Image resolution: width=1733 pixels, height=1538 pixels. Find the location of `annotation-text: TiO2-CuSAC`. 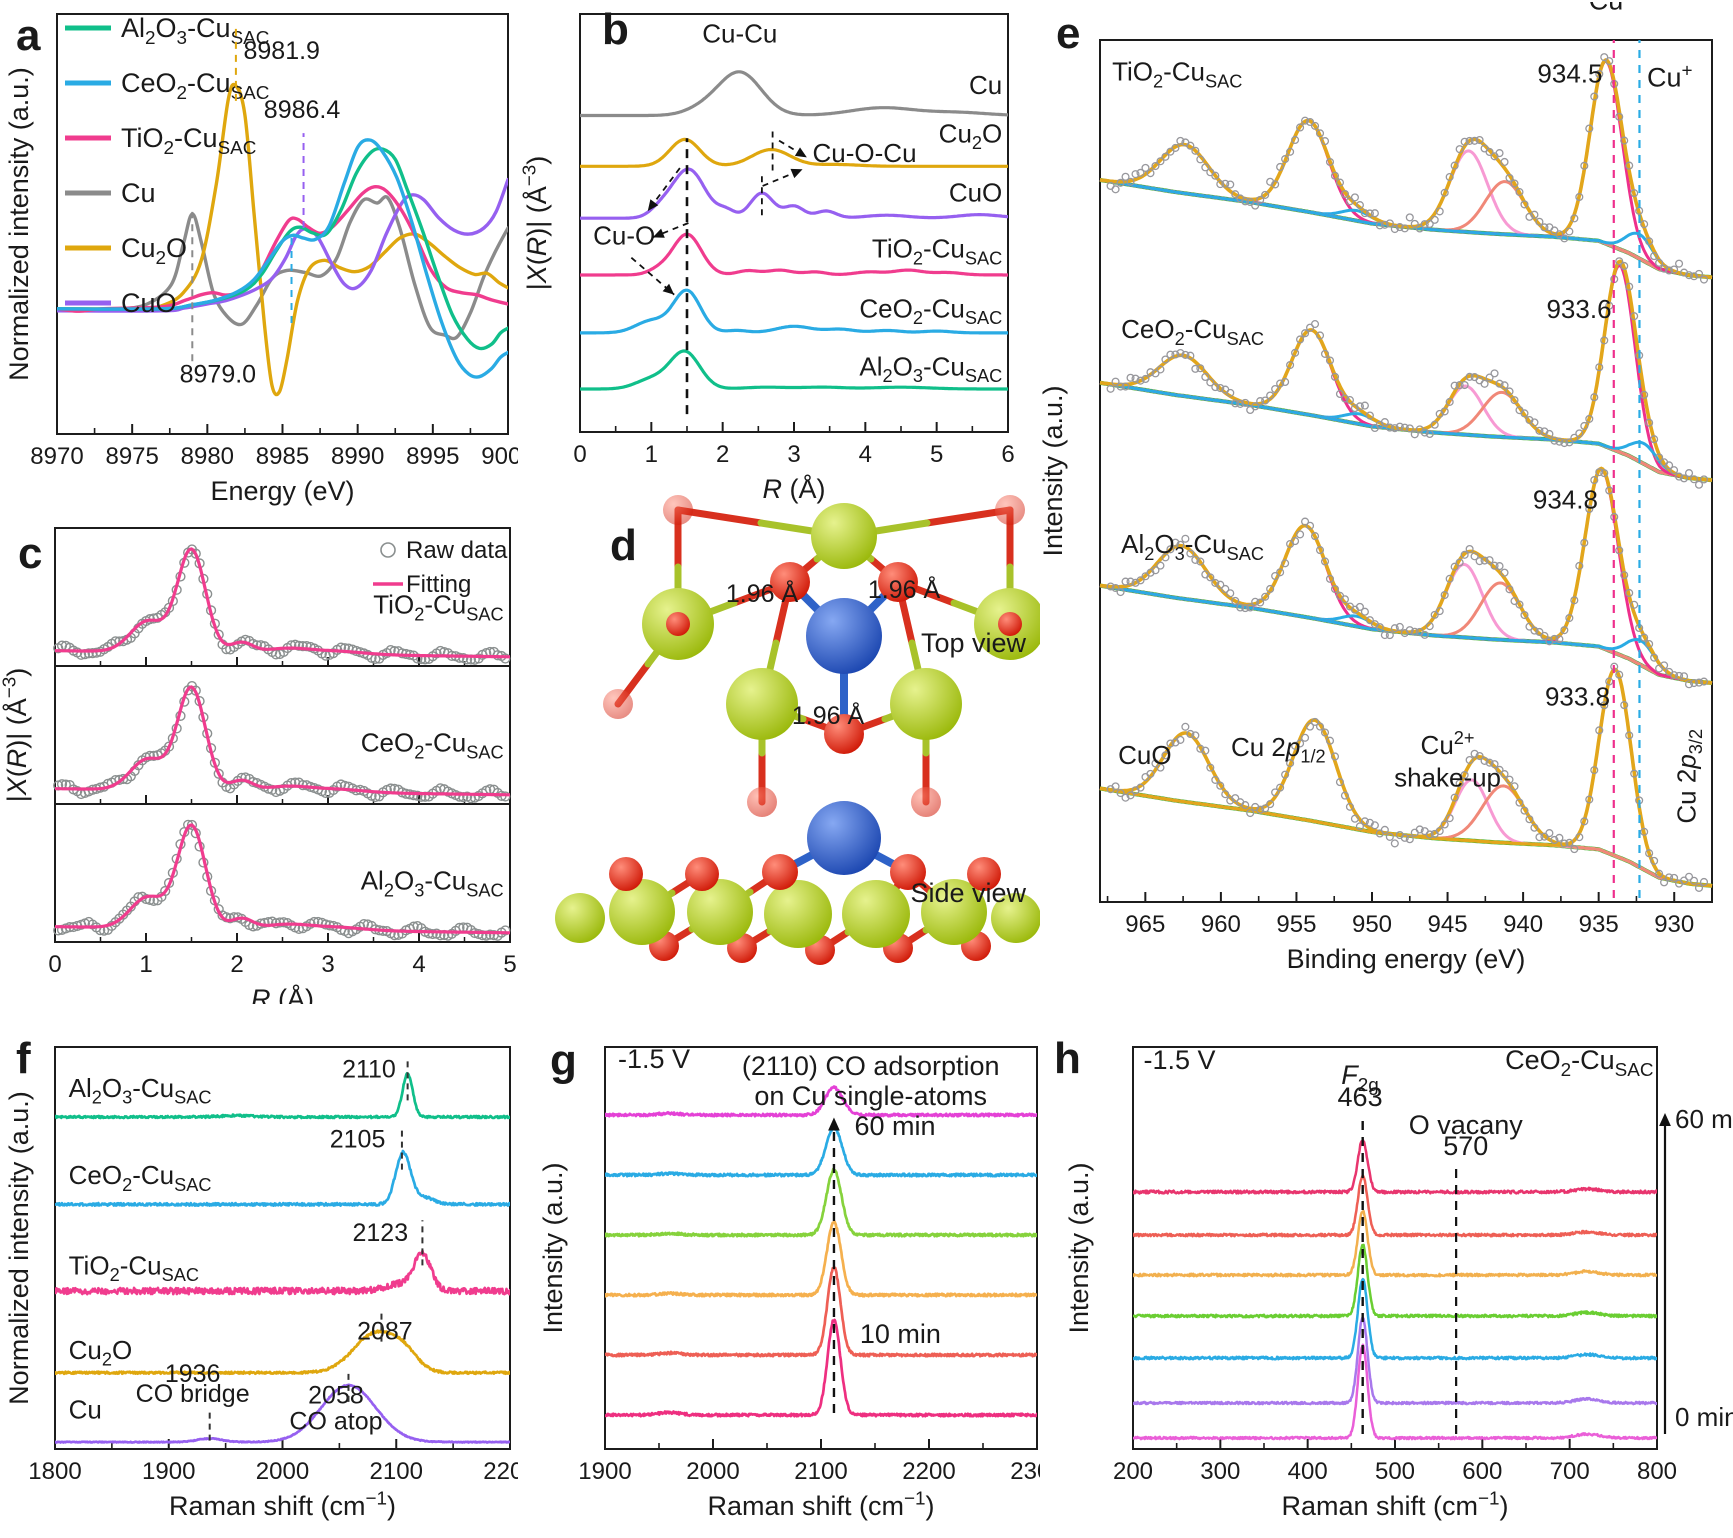

annotation-text: TiO2-CuSAC is located at coordinates (937, 251).